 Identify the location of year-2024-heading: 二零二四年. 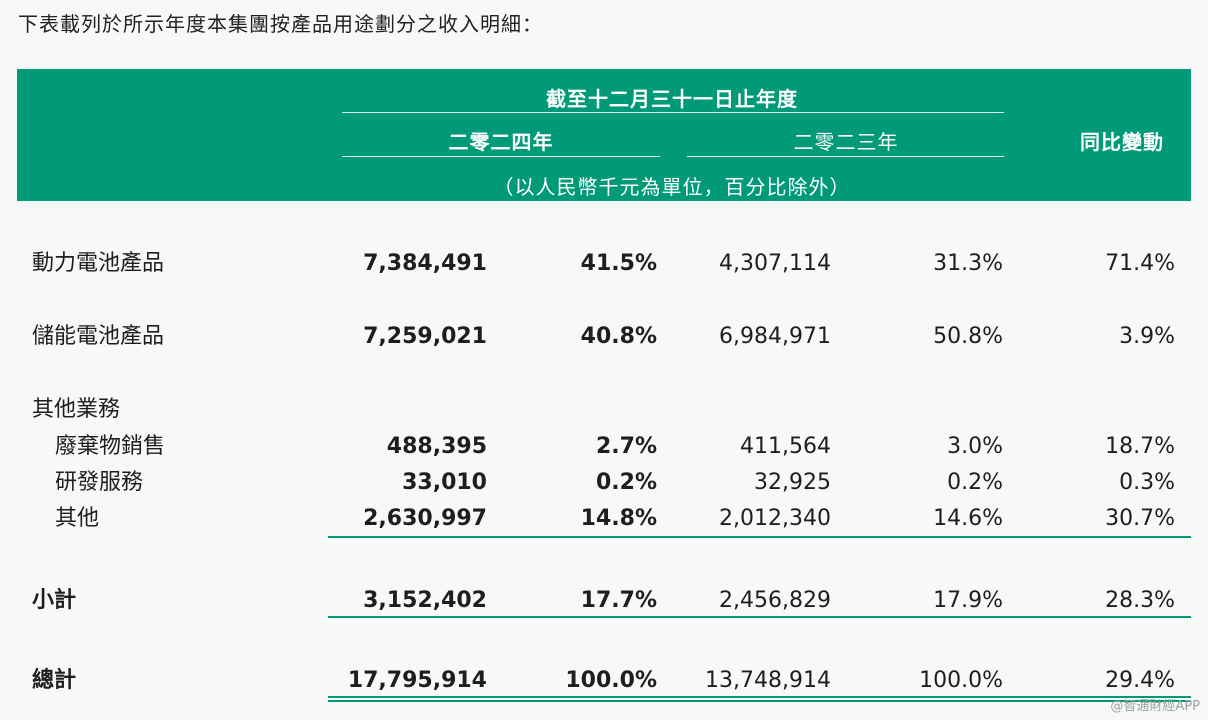
(501, 142).